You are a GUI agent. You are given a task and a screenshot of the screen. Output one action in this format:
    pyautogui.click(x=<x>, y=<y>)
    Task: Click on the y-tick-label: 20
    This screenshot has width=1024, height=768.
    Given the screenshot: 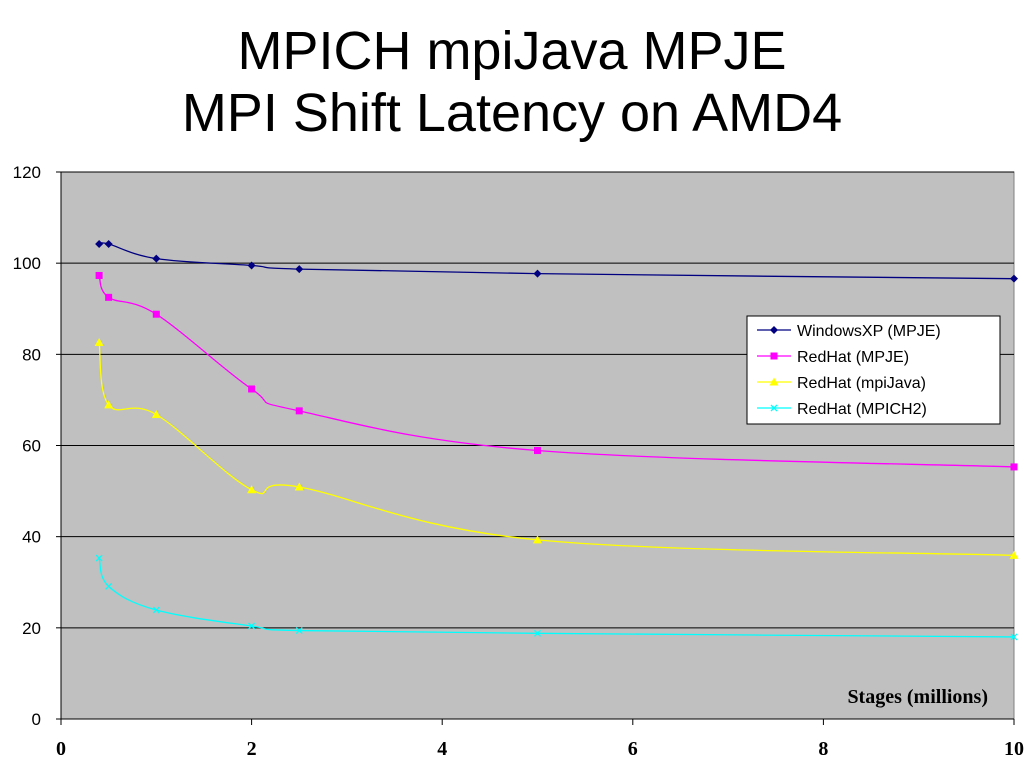 What is the action you would take?
    pyautogui.click(x=31, y=628)
    